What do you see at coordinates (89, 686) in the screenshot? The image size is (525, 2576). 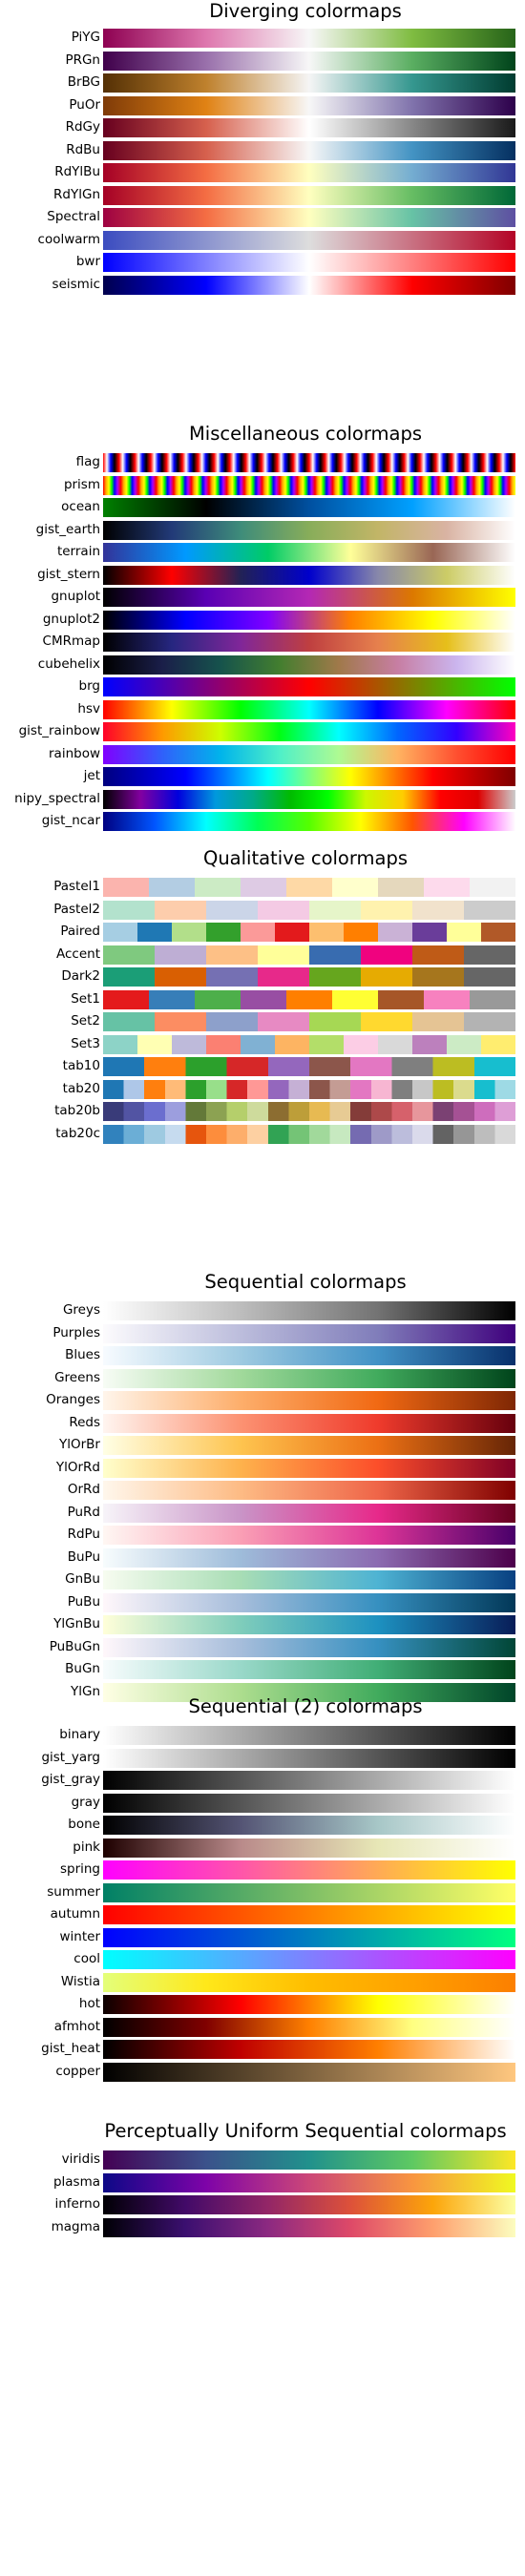 I see `colormap-label: brg` at bounding box center [89, 686].